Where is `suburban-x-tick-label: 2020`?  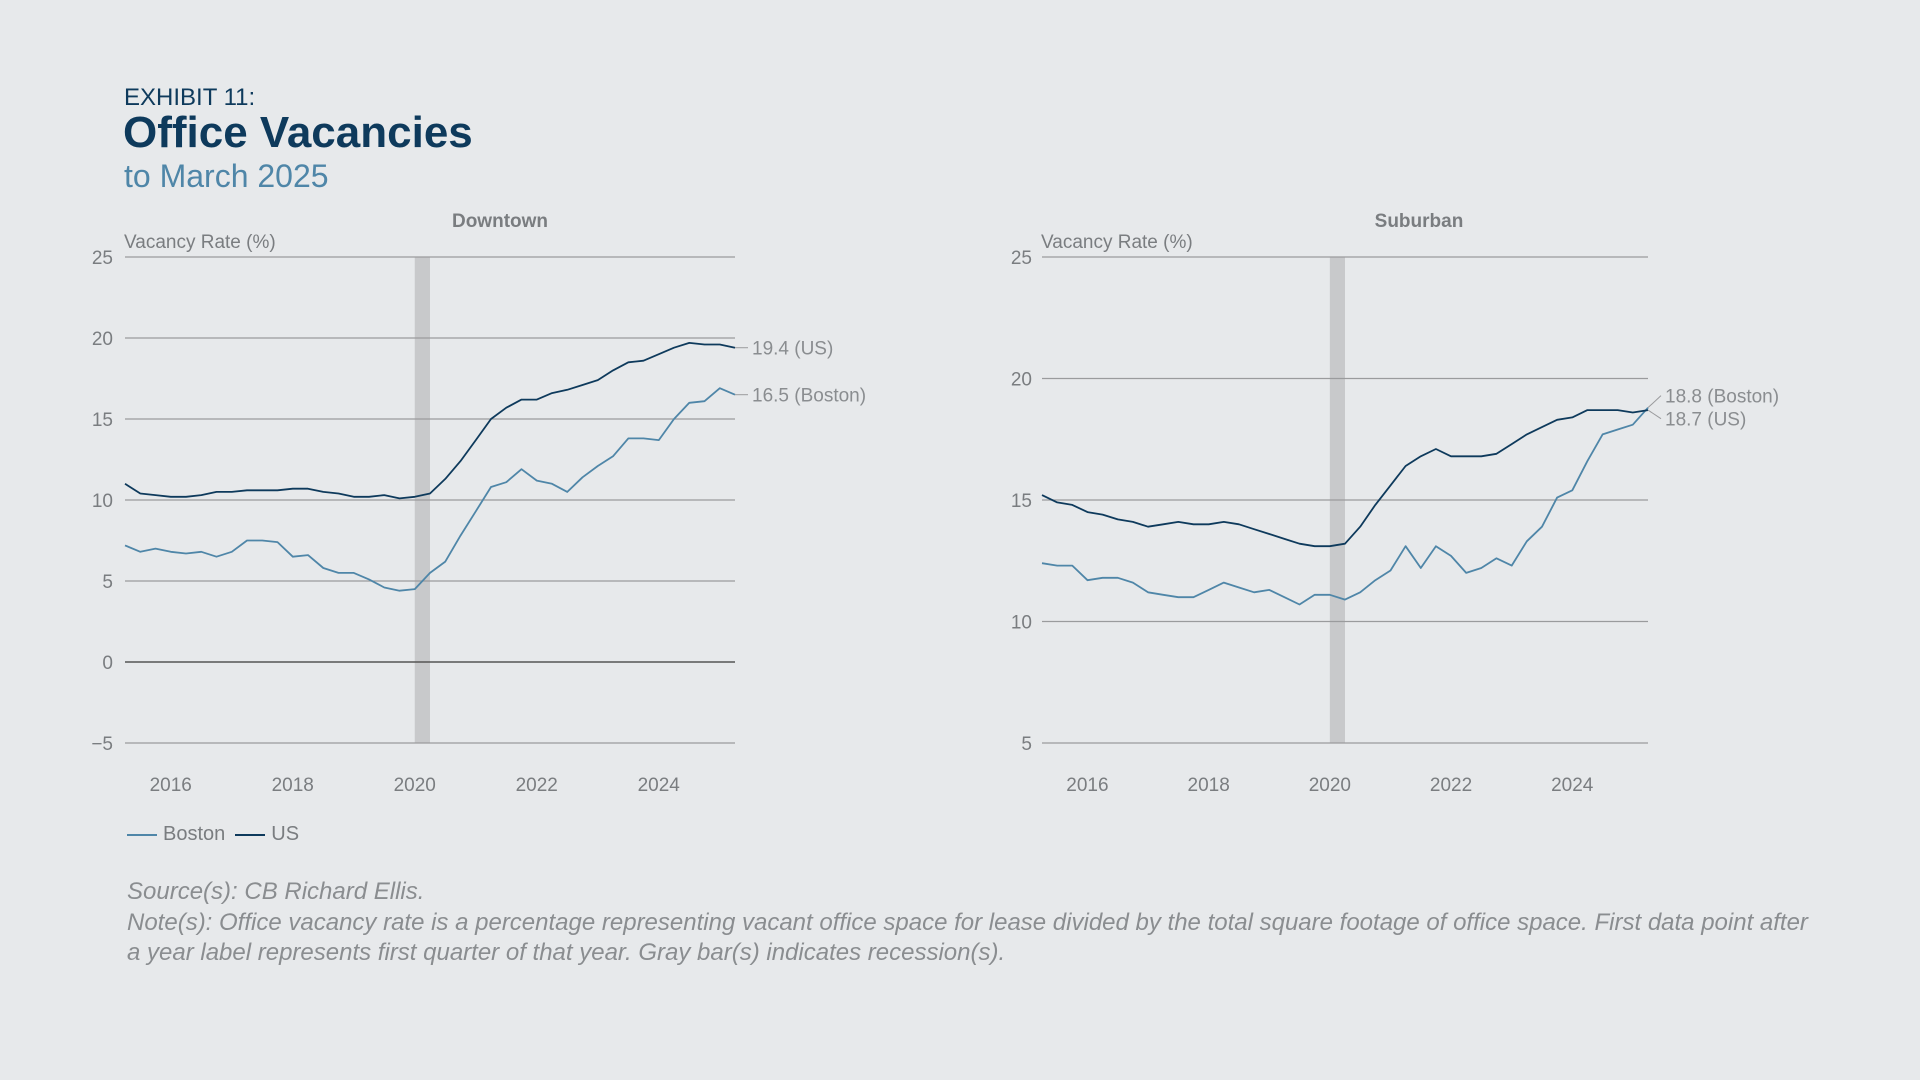
suburban-x-tick-label: 2020 is located at coordinates (1330, 785).